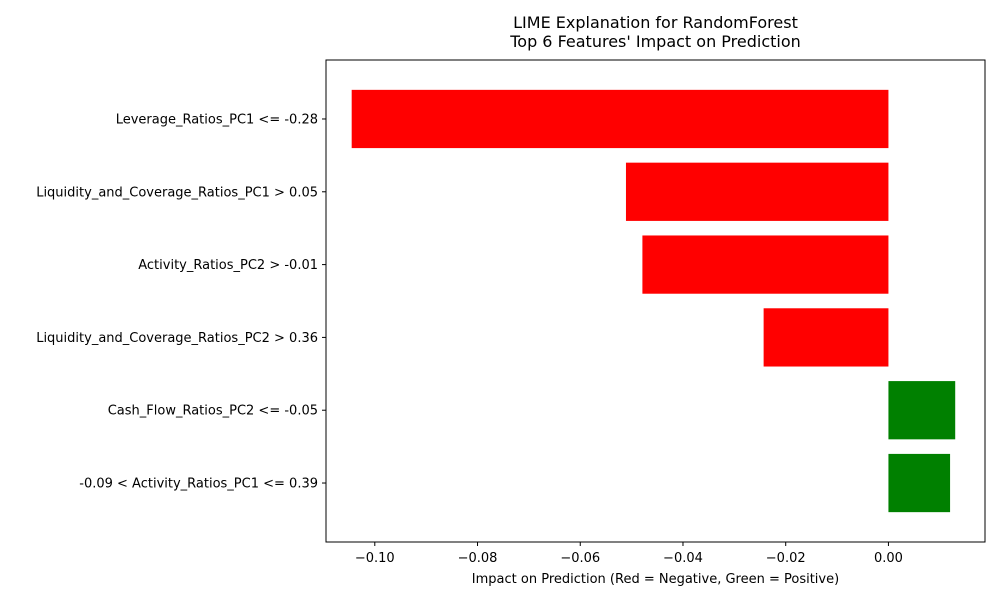 The width and height of the screenshot is (1000, 604). Describe the element at coordinates (217, 119) in the screenshot. I see `y-tick-label: Leverage_Ratios_PC1 <= -0.28` at that location.